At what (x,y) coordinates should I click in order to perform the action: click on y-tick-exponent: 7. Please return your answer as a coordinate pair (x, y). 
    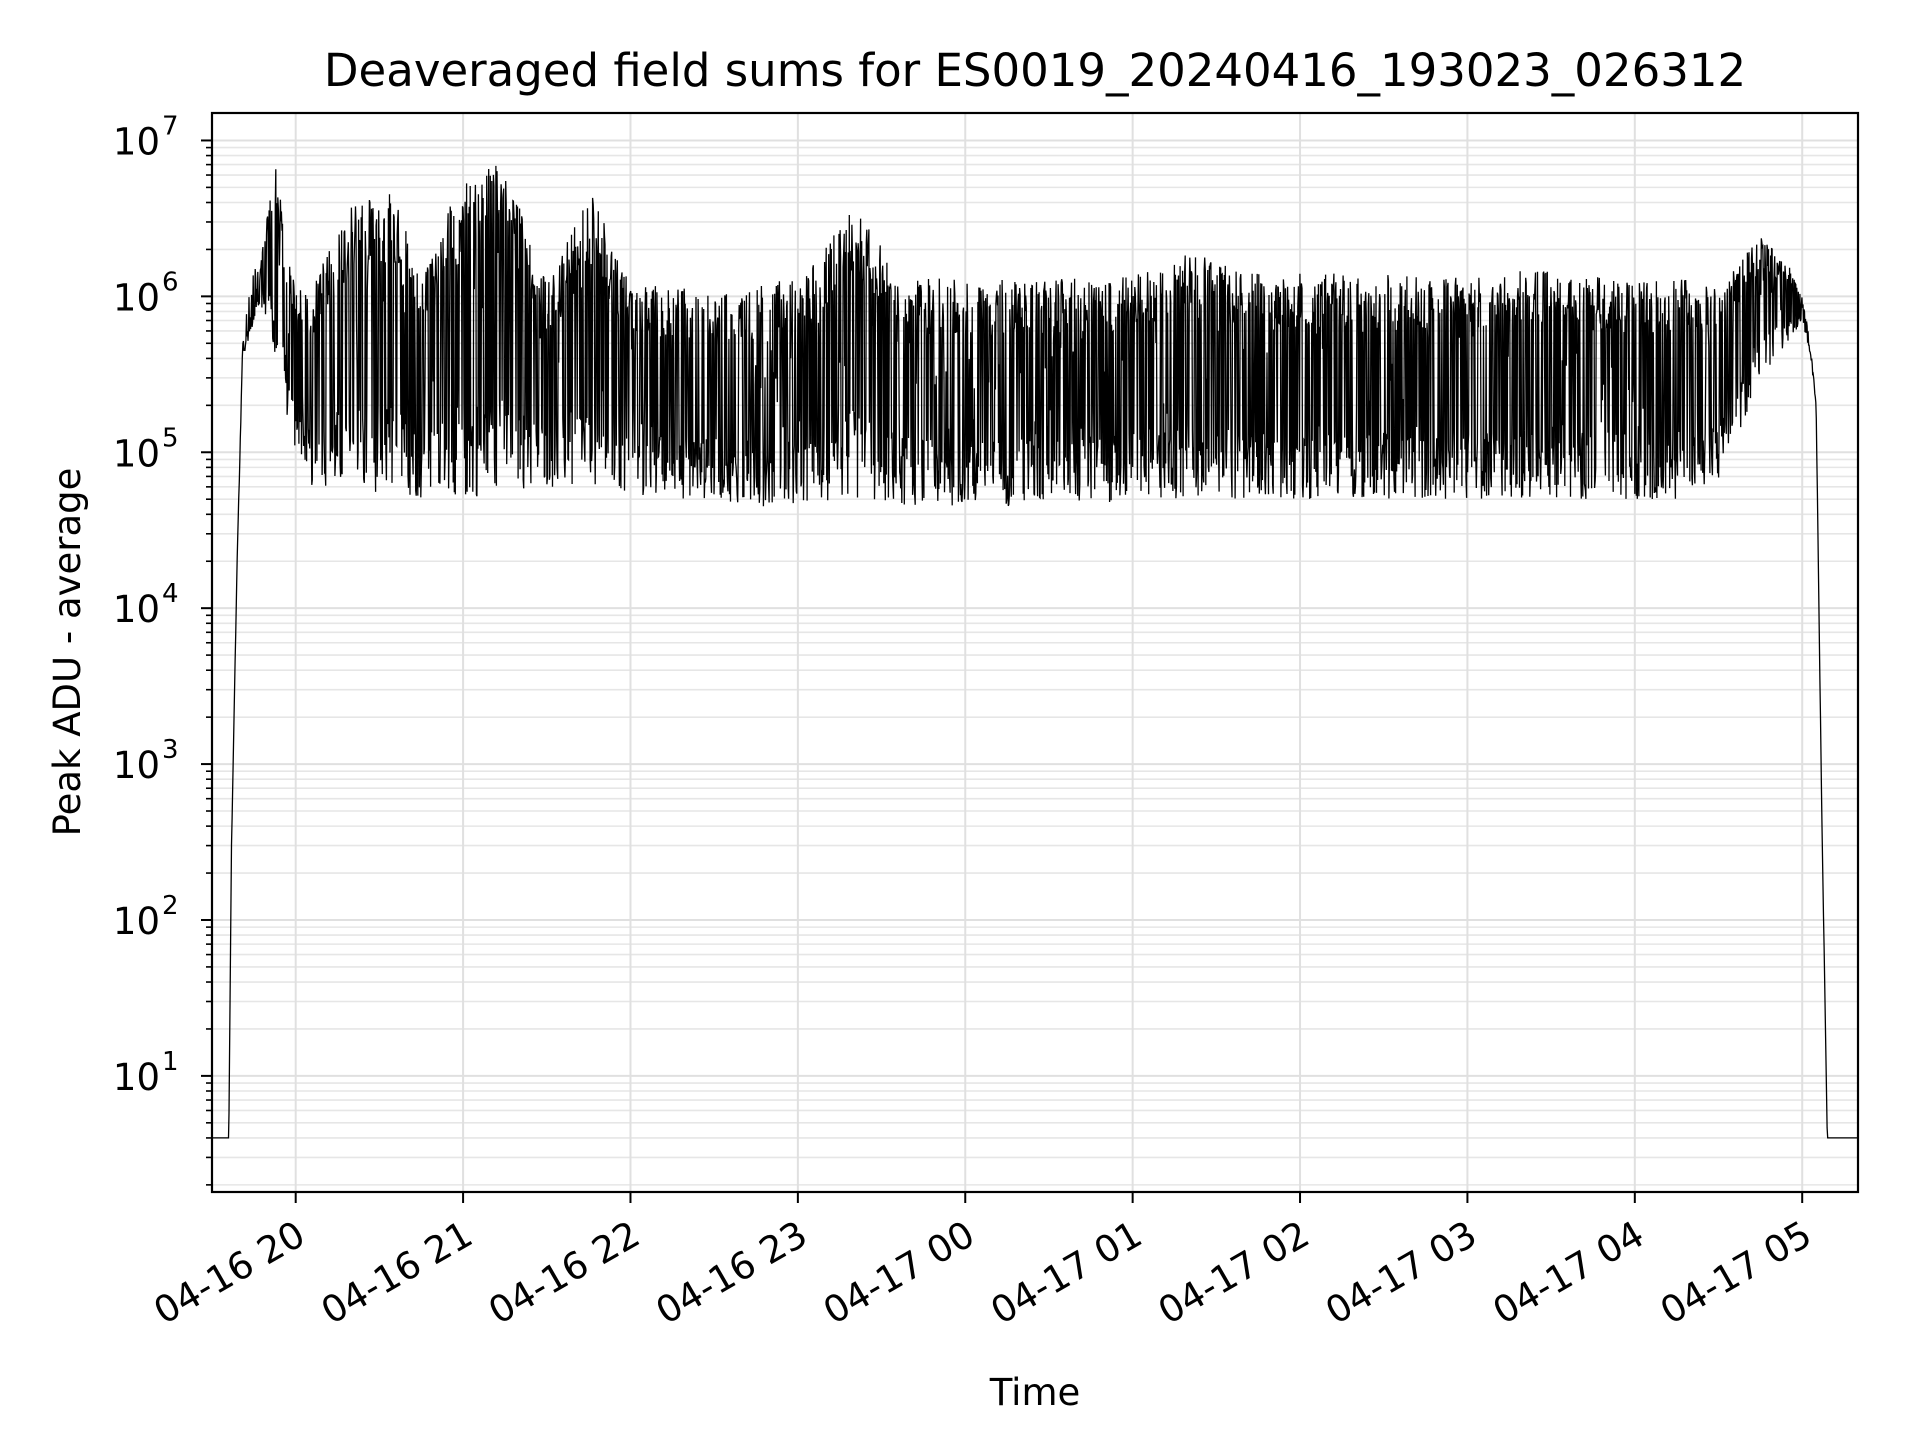
    Looking at the image, I should click on (170, 126).